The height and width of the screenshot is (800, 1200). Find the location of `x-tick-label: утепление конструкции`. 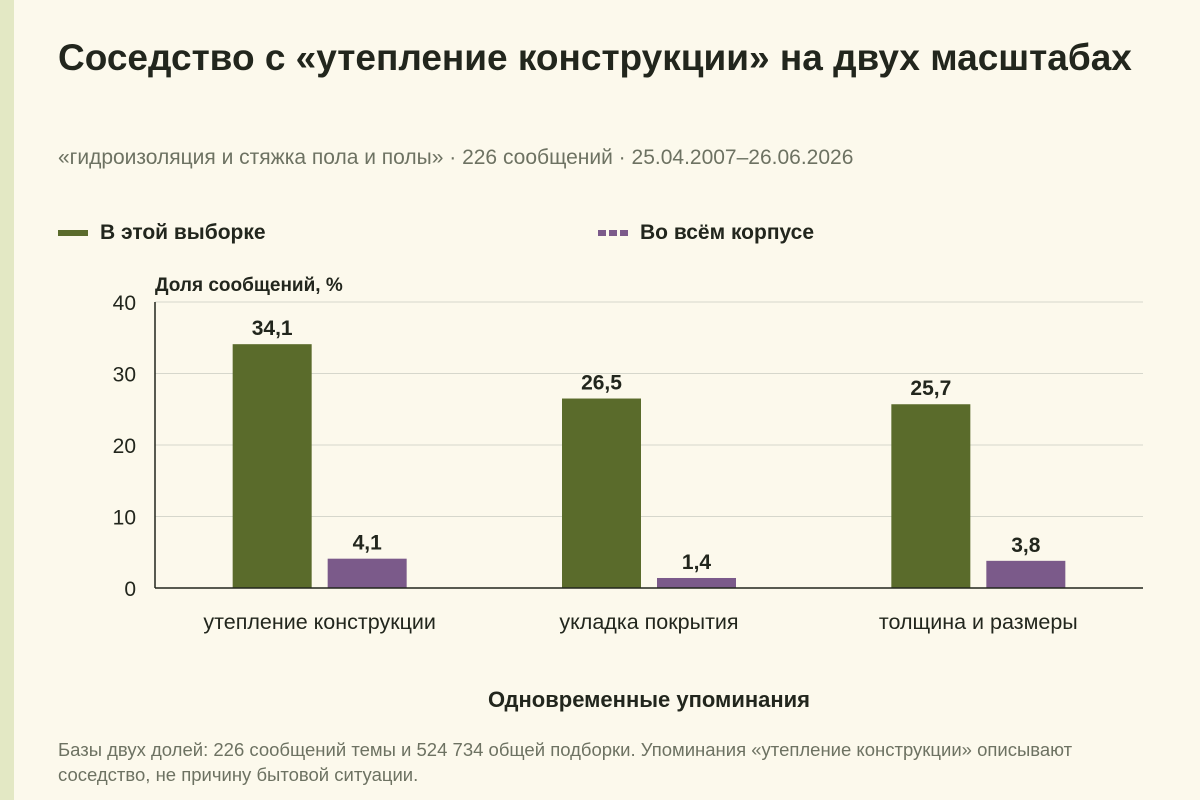

x-tick-label: утепление конструкции is located at coordinates (319, 622).